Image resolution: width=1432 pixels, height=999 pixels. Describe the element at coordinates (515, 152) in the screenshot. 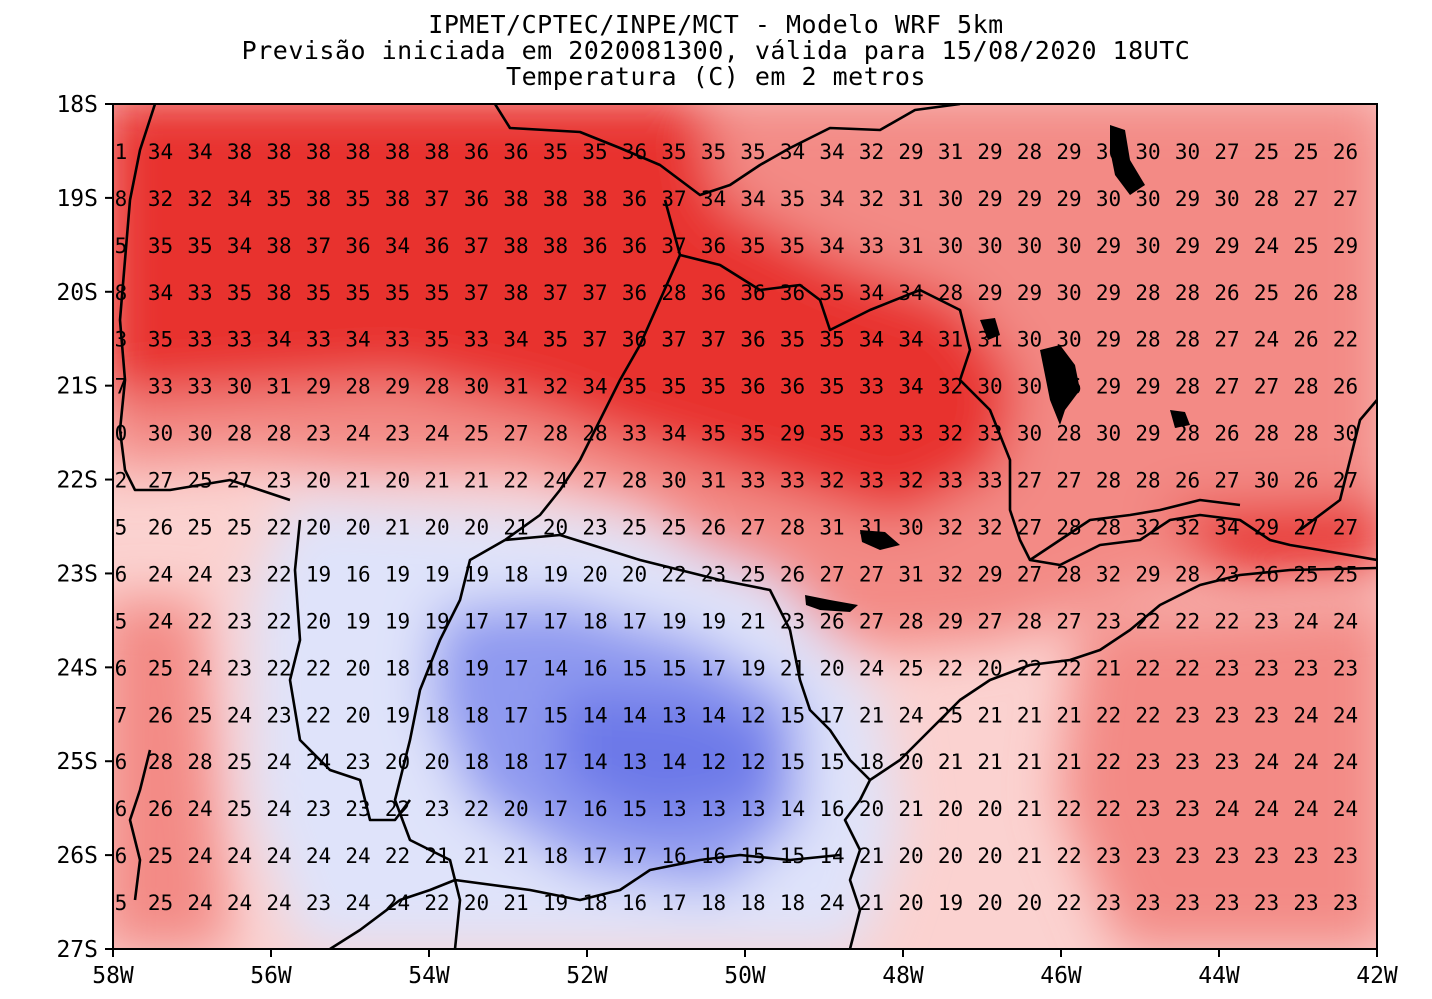

I see `temperature-value: 36` at that location.